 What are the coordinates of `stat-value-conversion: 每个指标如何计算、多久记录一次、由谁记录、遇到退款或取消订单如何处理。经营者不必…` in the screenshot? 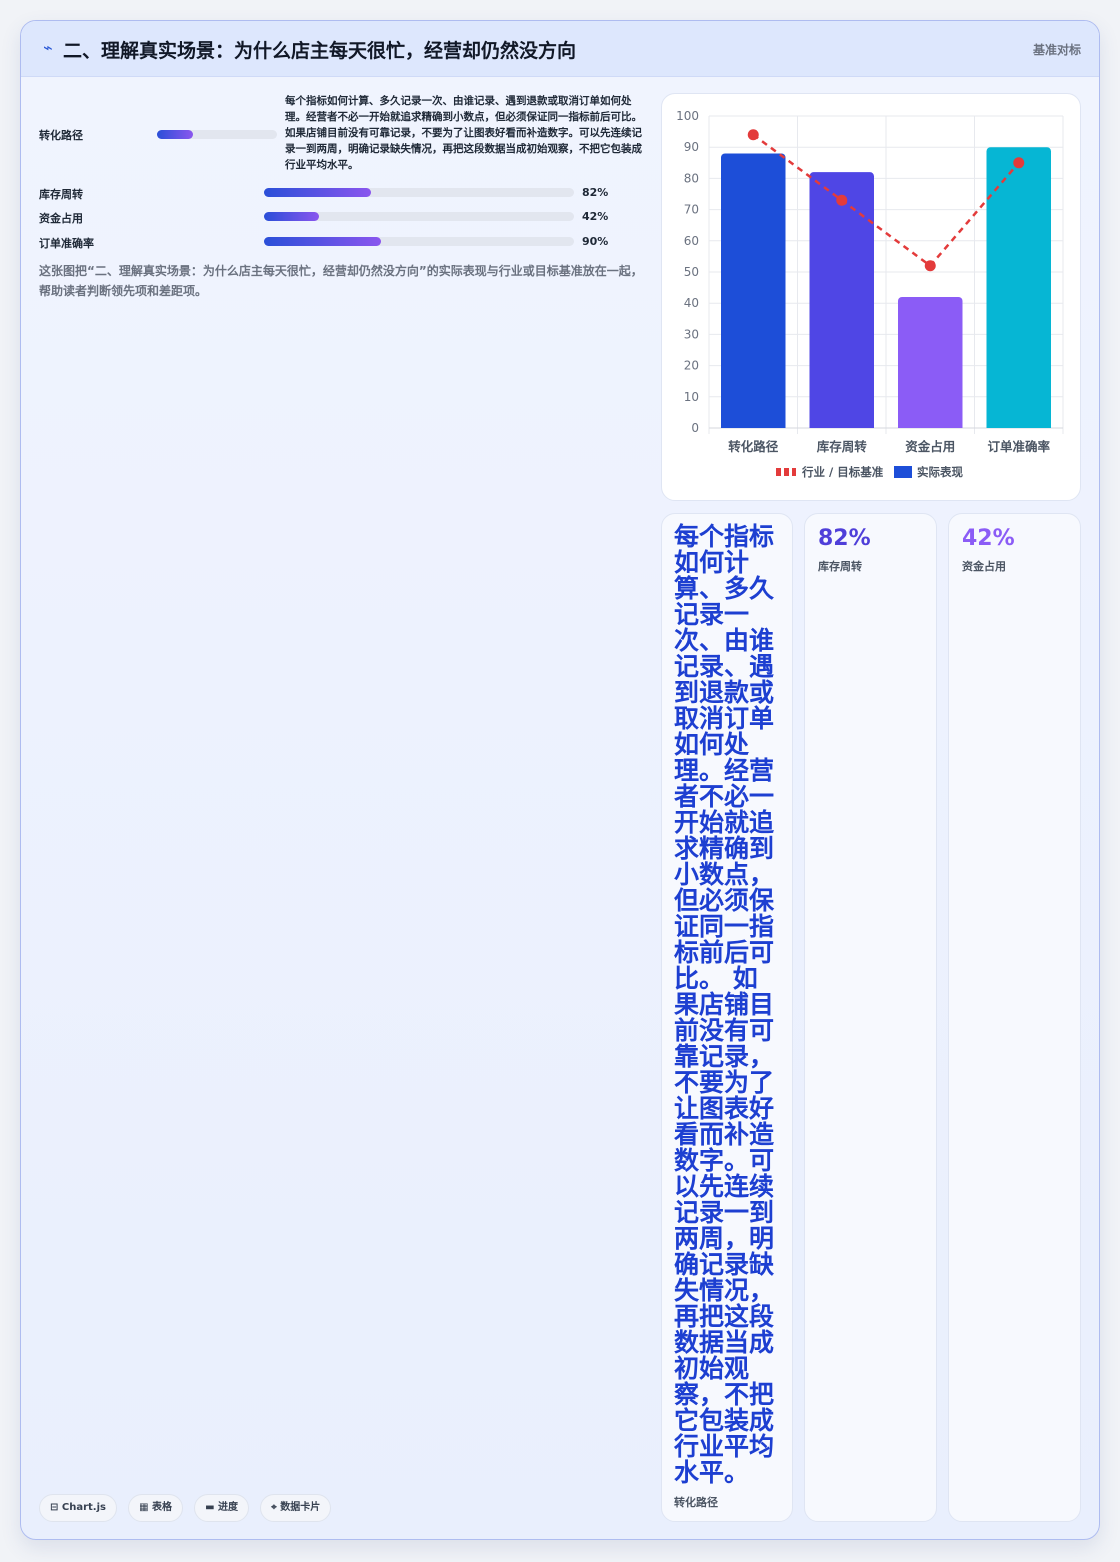 It's located at (724, 1004).